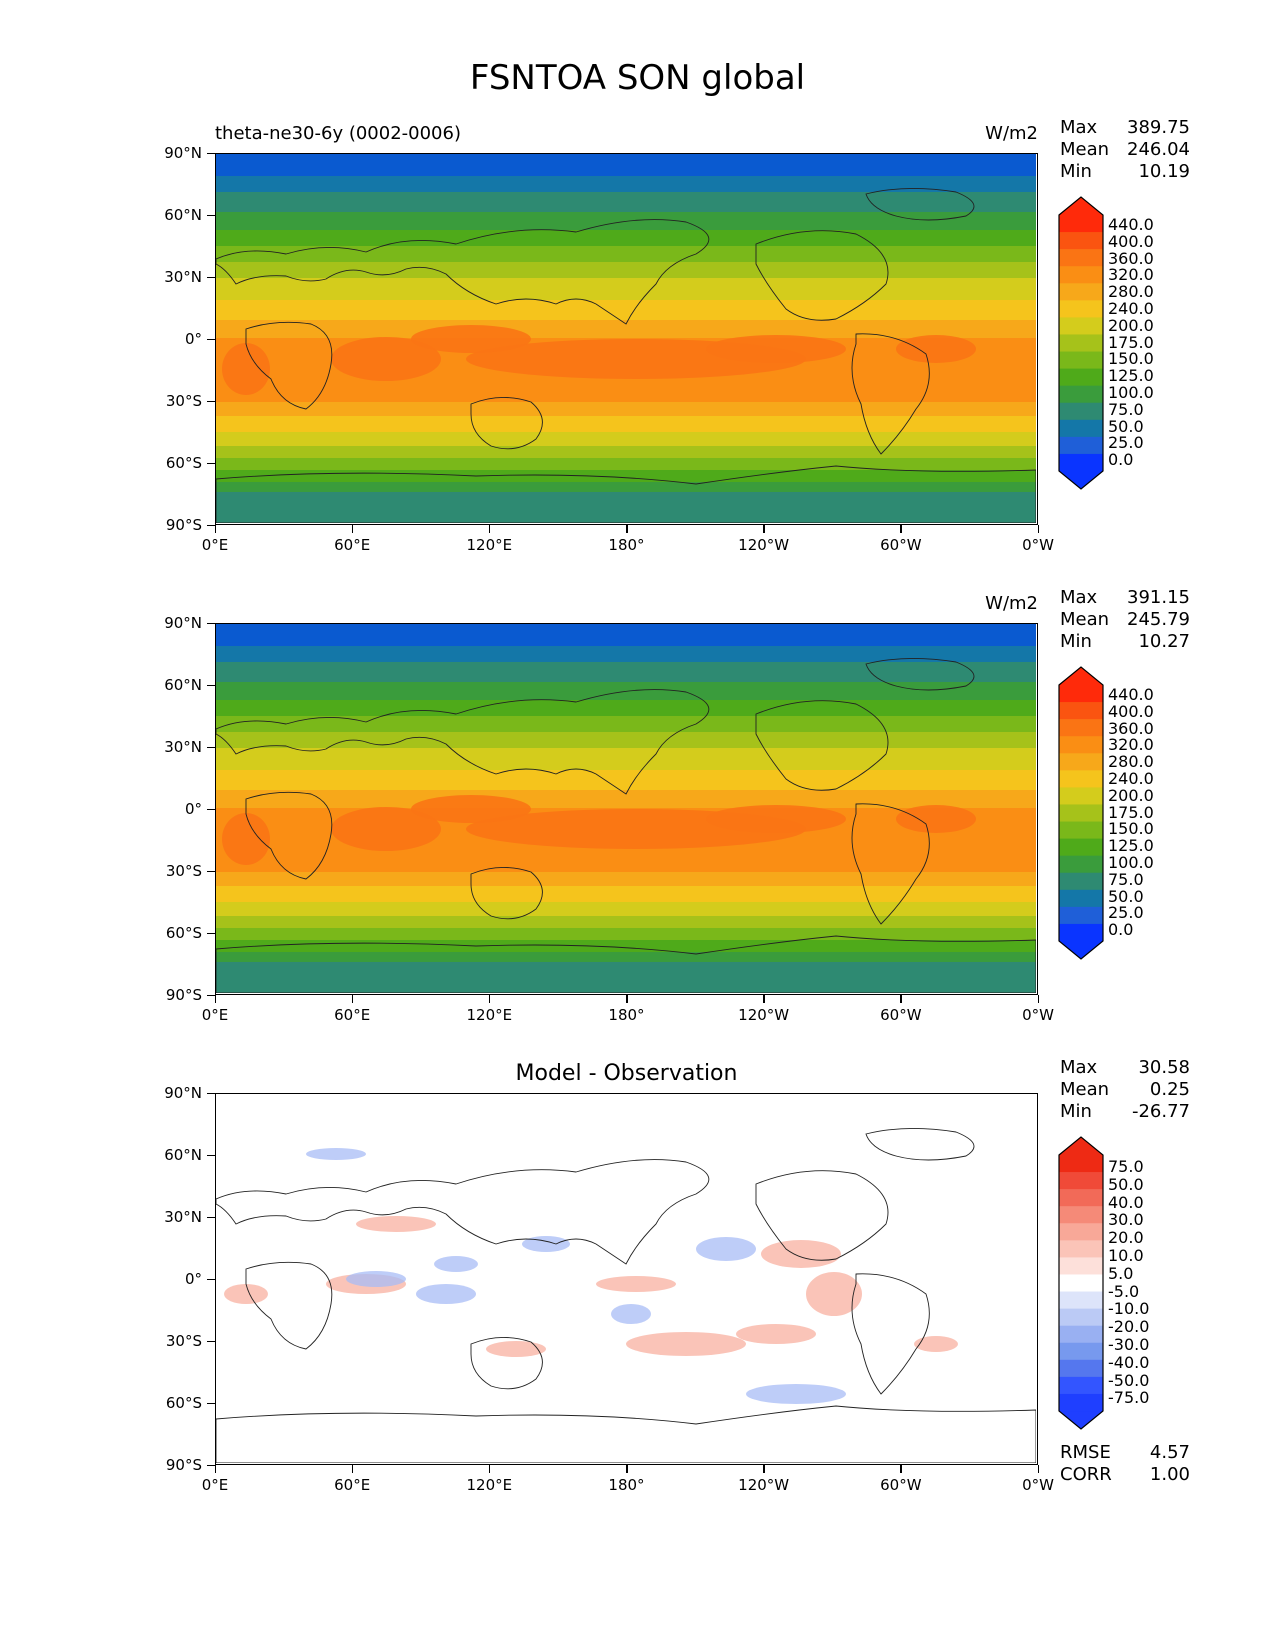 The width and height of the screenshot is (1275, 1650). Describe the element at coordinates (1164, 641) in the screenshot. I see `stat-min-value: 10.27` at that location.